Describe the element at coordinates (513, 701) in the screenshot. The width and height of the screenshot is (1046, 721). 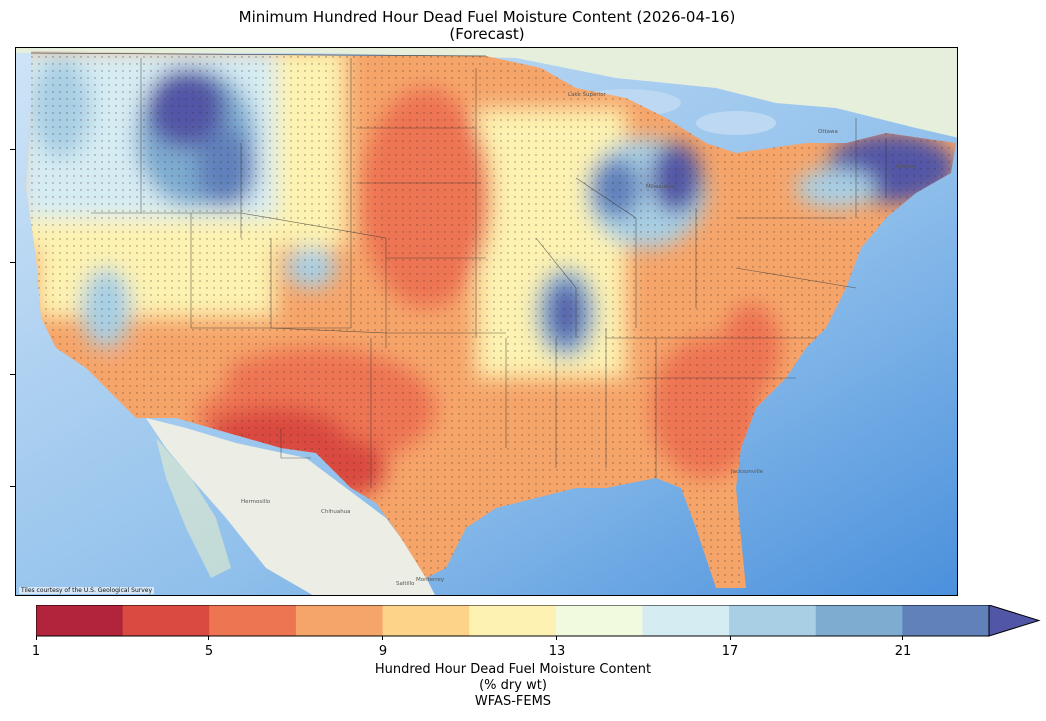
I see `colorbar-title-line3: WFAS-FEMS` at that location.